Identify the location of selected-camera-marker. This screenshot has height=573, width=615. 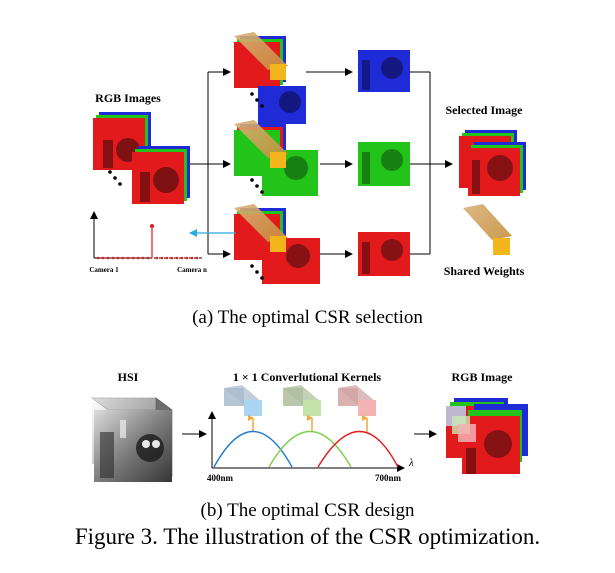
(152, 226).